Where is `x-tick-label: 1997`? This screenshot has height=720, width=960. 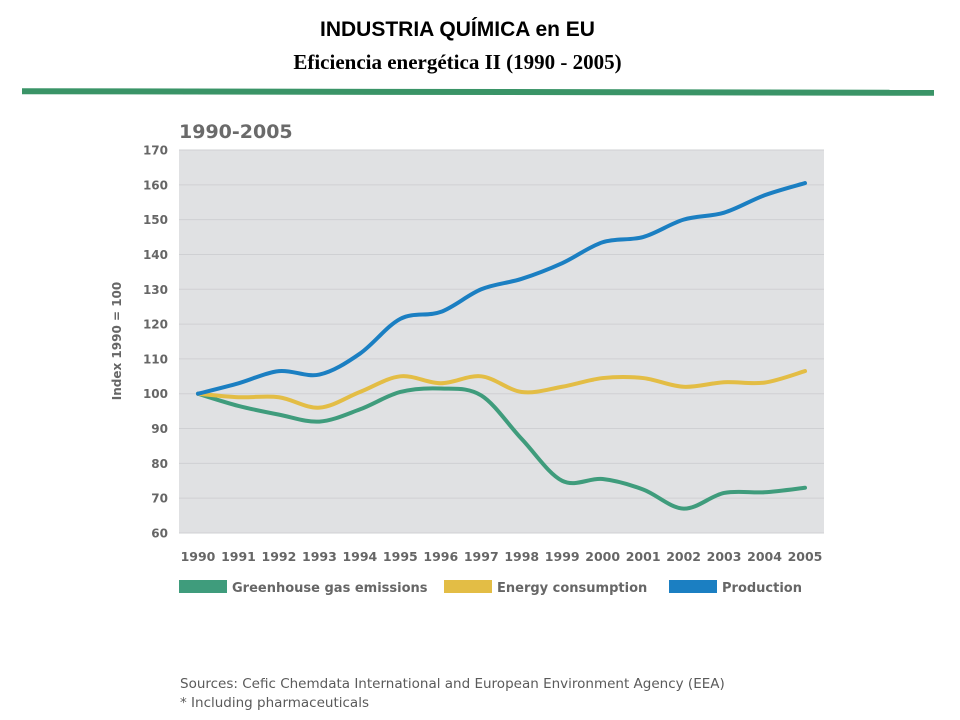 x-tick-label: 1997 is located at coordinates (481, 556).